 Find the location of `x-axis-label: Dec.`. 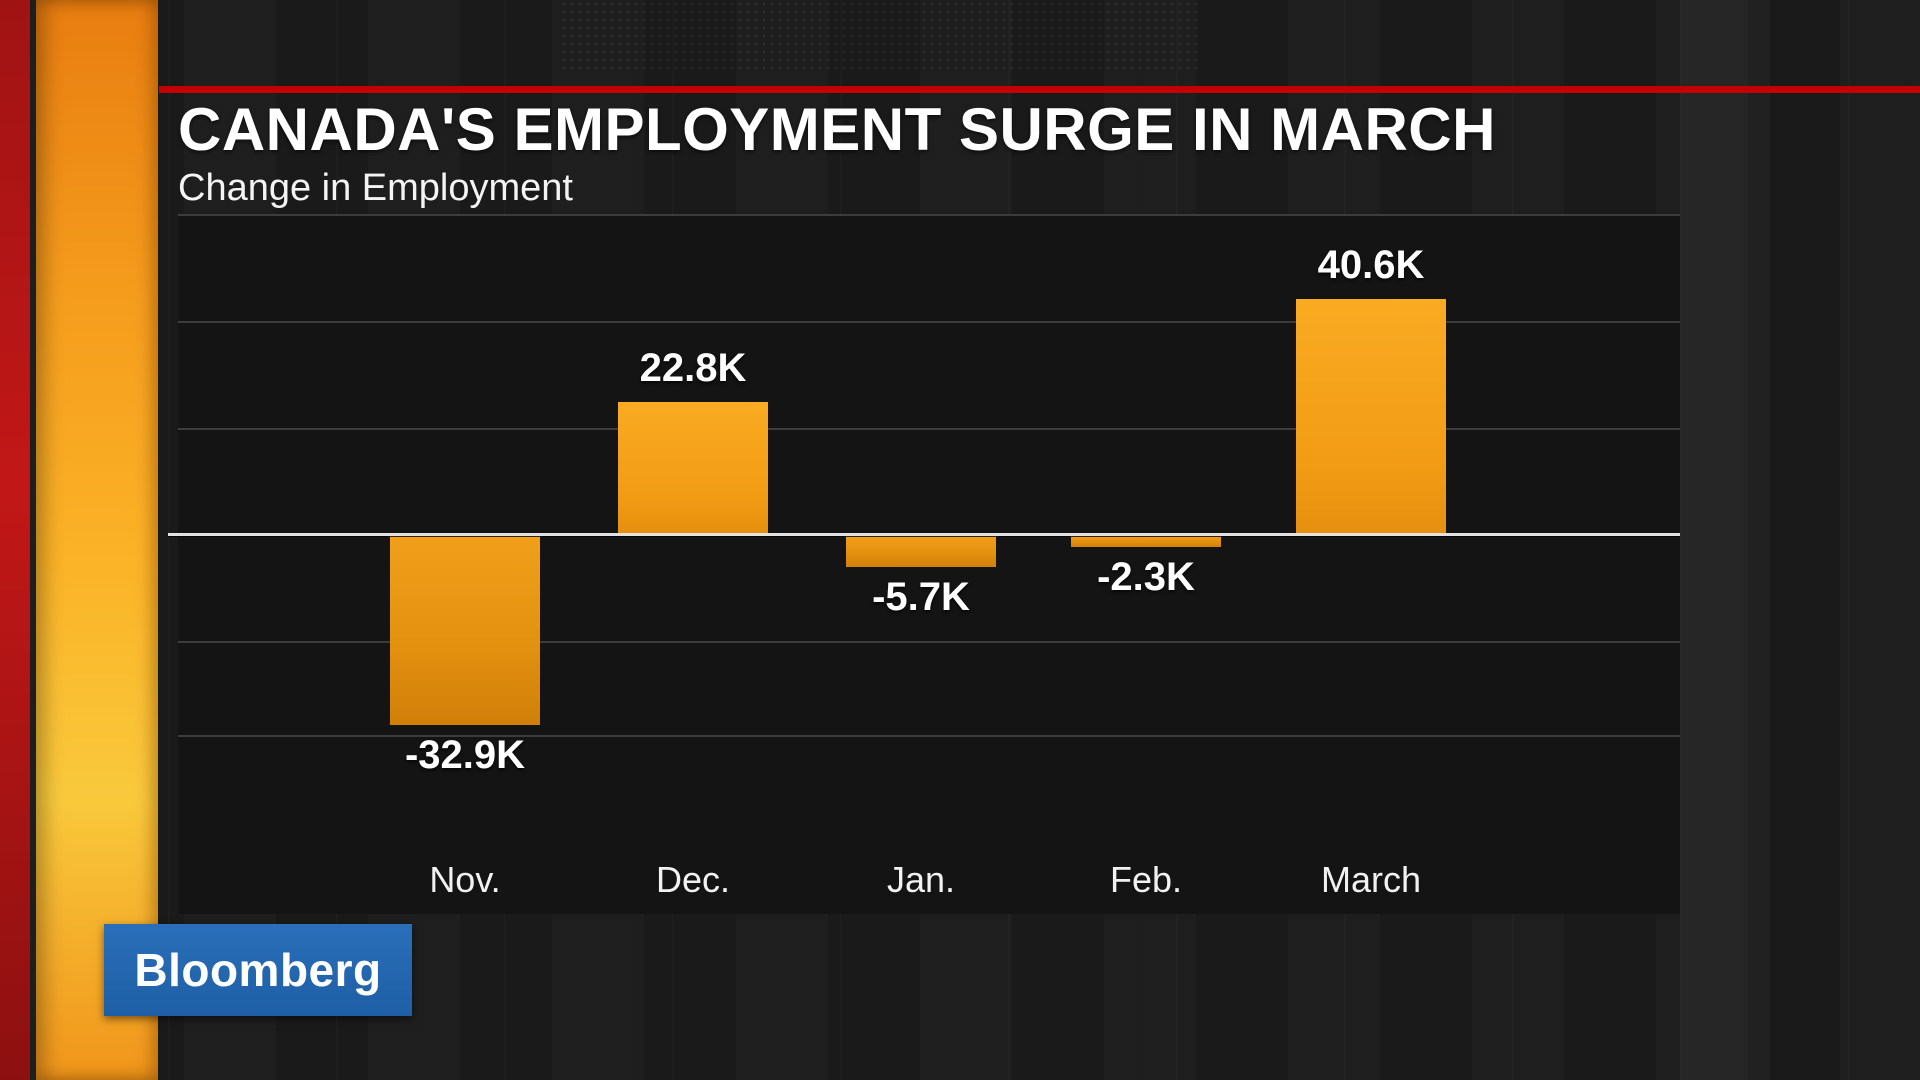

x-axis-label: Dec. is located at coordinates (693, 879).